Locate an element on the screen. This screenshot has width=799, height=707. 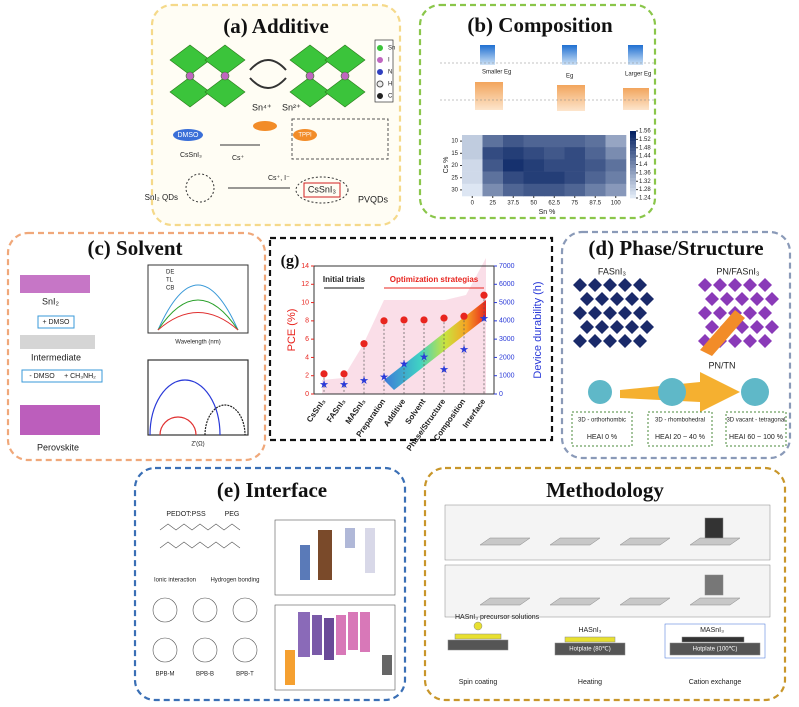
label: Perovskite is located at coordinates (58, 447).